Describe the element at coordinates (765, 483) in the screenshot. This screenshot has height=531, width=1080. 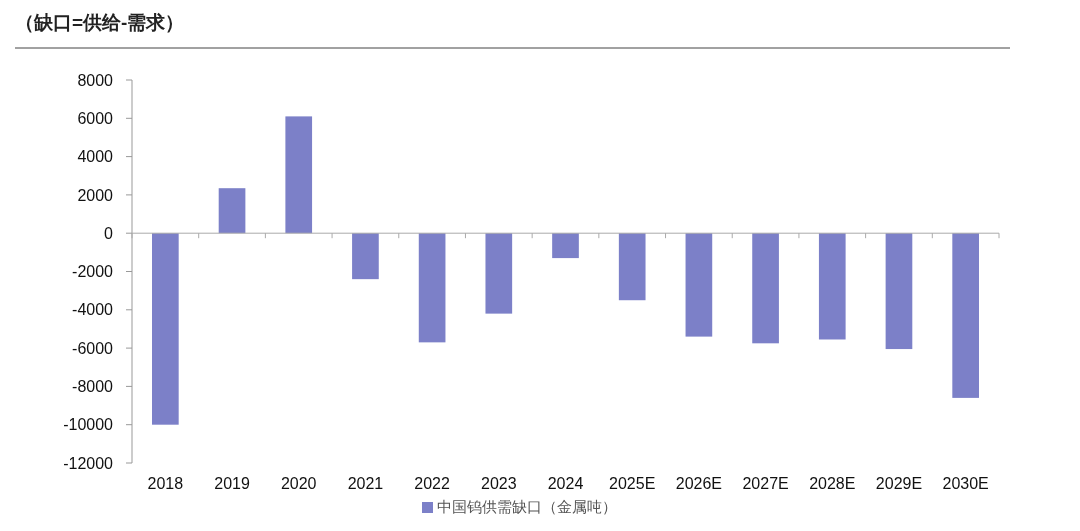
I see `x-tick-label: 2027E` at that location.